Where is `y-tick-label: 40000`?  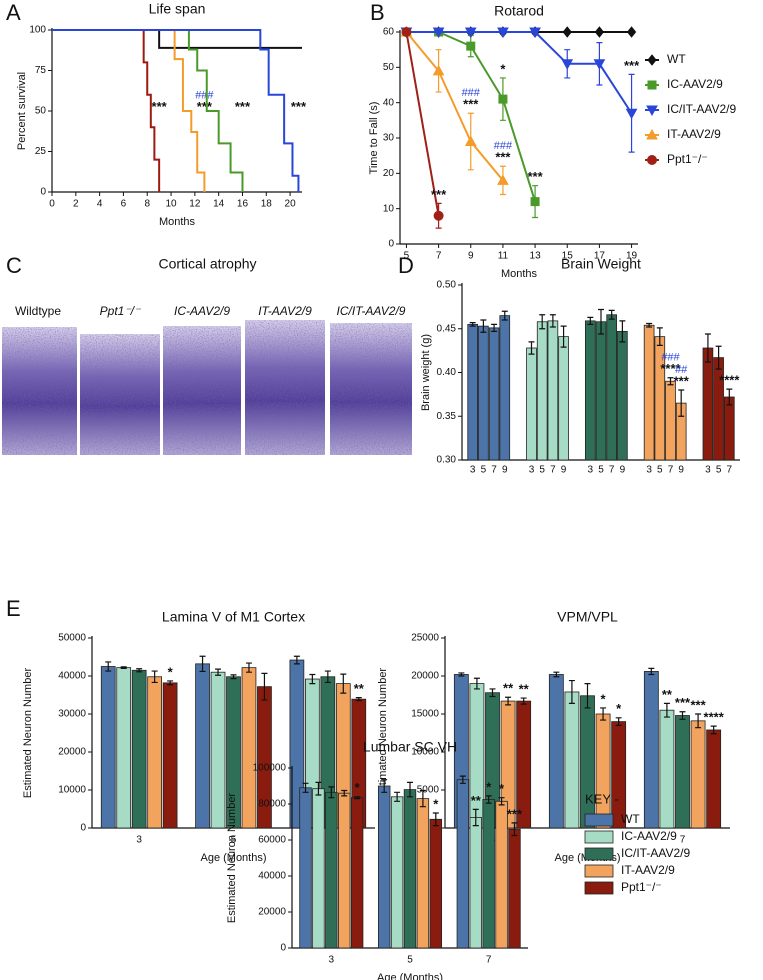 y-tick-label: 40000 is located at coordinates (72, 676).